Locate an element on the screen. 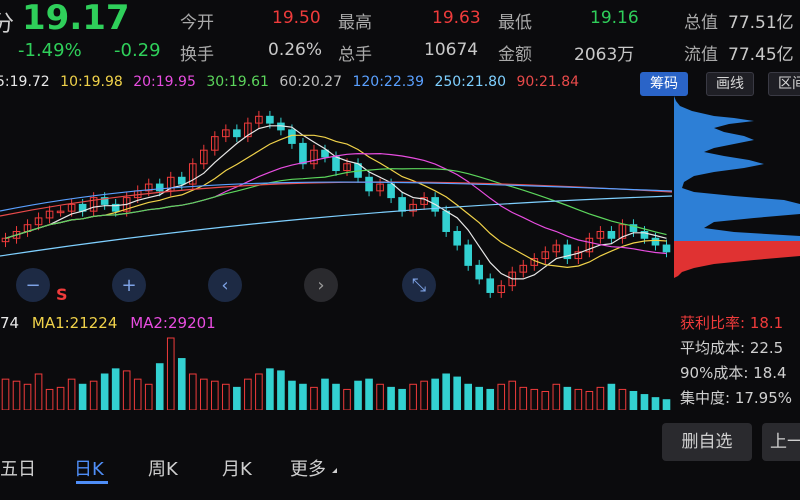 This screenshot has height=500, width=800. ma250-value: 250:21.80 is located at coordinates (470, 82).